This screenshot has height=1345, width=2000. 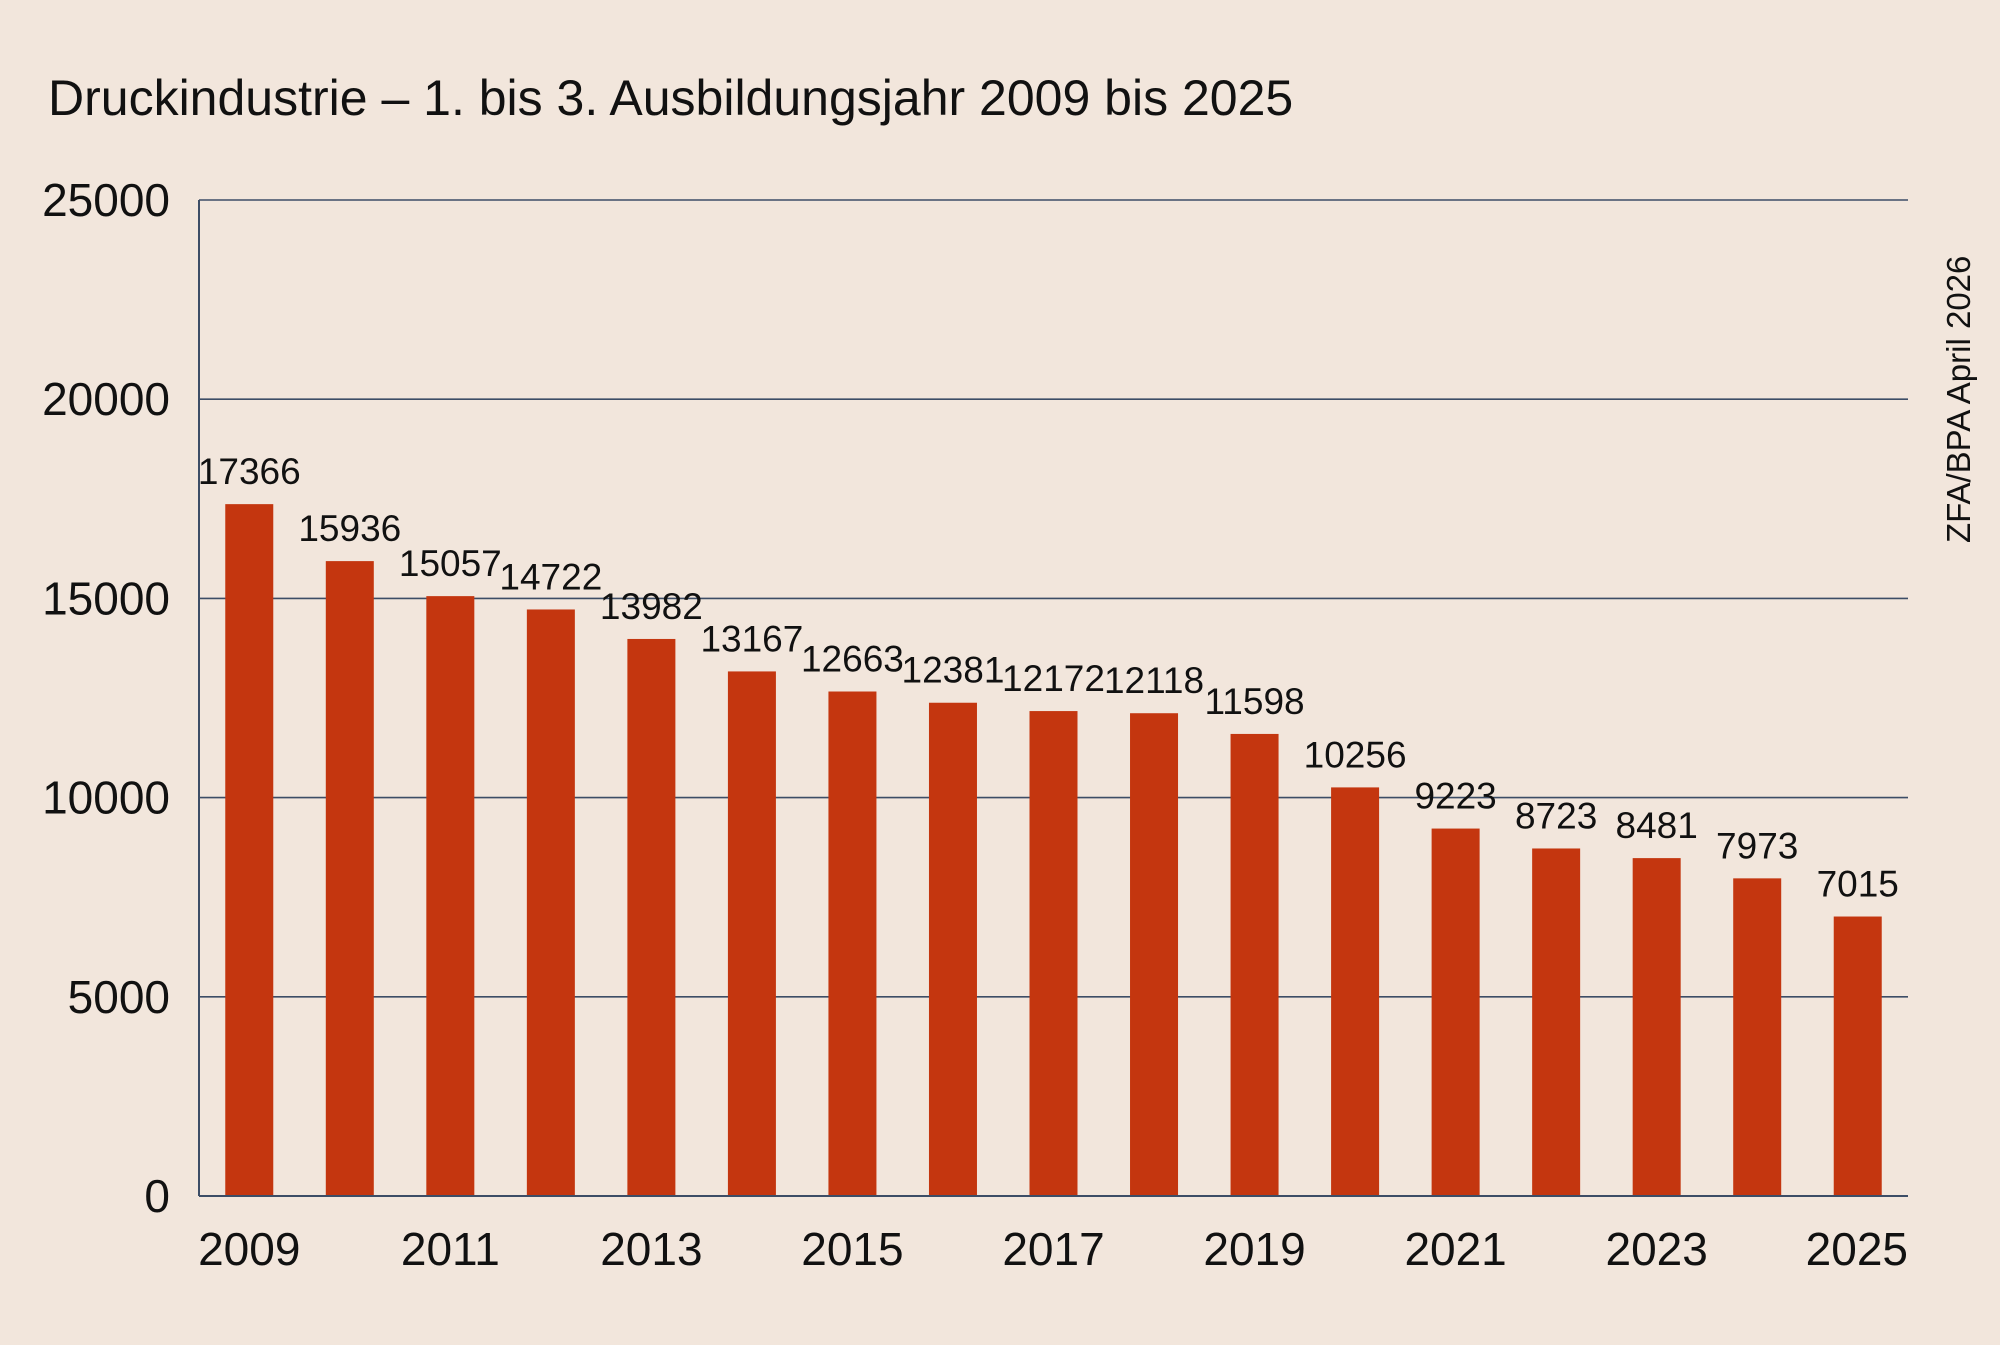 I want to click on bar-value-label: 13982, so click(x=651, y=606).